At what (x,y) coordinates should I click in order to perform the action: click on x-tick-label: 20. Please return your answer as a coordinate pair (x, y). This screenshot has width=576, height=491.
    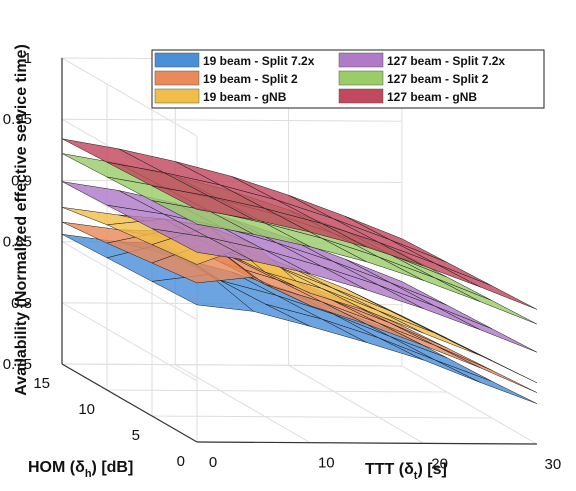
    Looking at the image, I should click on (439, 463).